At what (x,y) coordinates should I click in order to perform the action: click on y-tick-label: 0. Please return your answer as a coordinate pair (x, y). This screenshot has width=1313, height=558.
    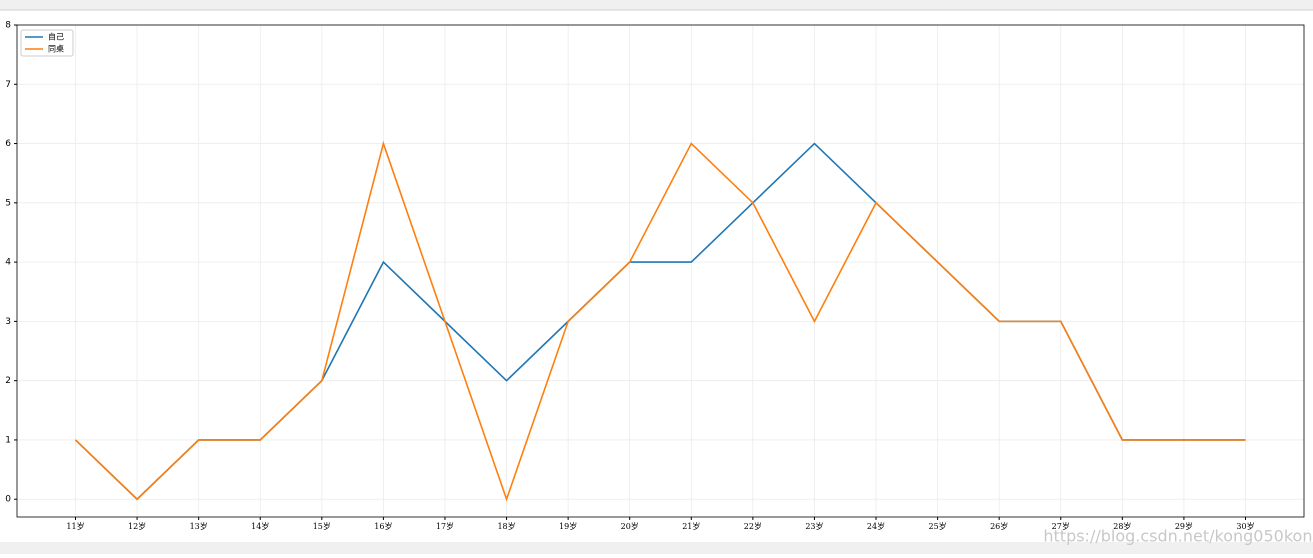
    Looking at the image, I should click on (8, 500).